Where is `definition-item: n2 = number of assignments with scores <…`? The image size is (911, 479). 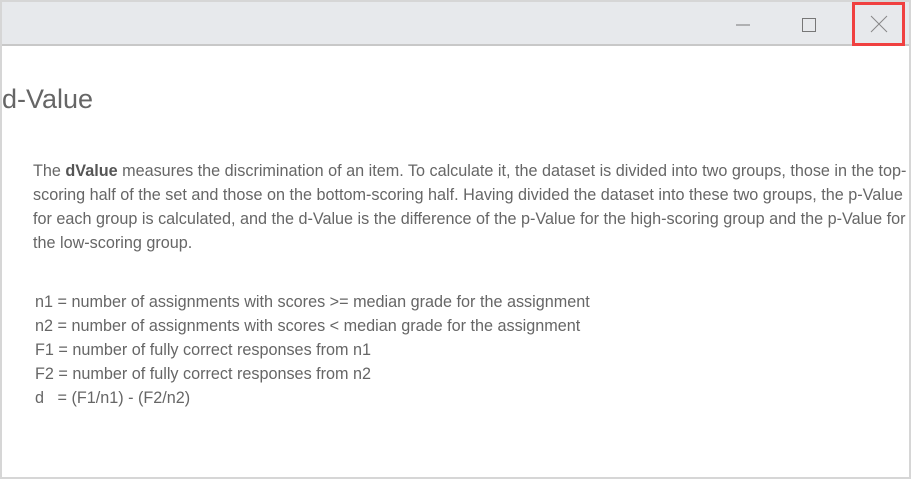
definition-item: n2 = number of assignments with scores <… is located at coordinates (308, 326).